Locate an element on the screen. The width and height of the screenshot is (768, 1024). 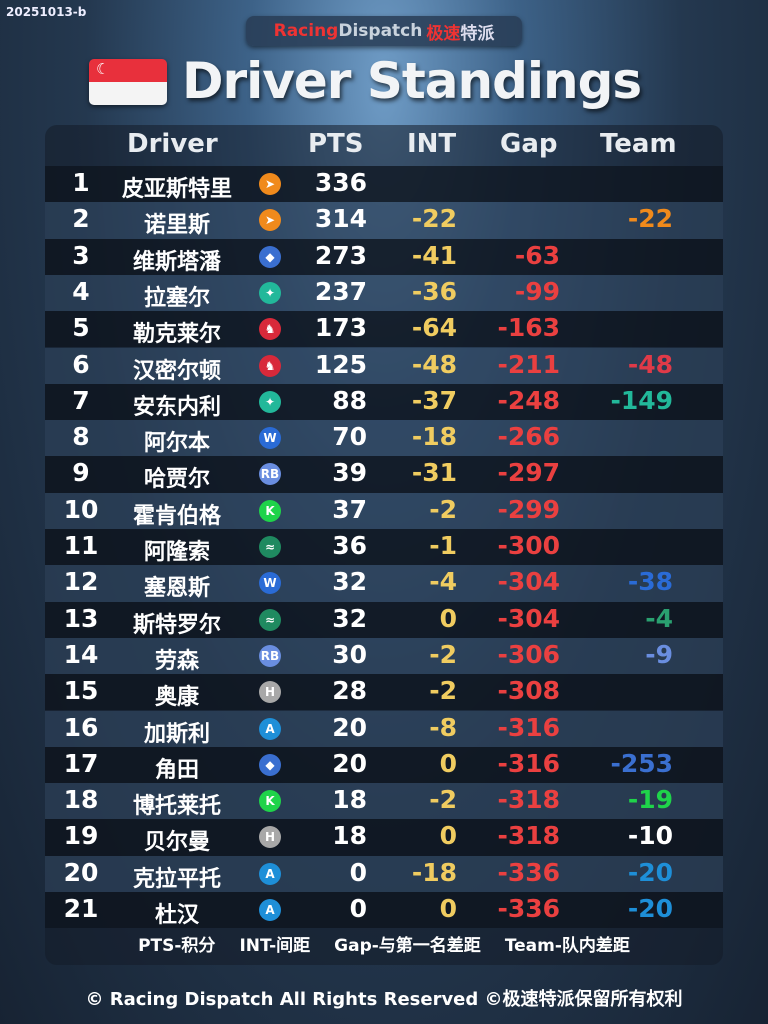
header-driver: Driver is located at coordinates (172, 144).